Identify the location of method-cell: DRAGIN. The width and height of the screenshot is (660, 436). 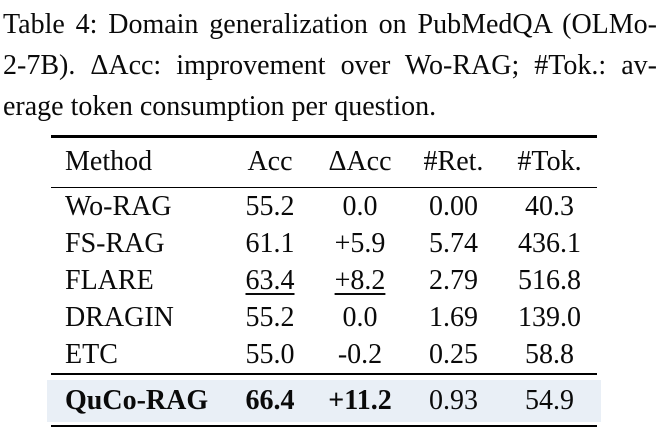
(119, 317).